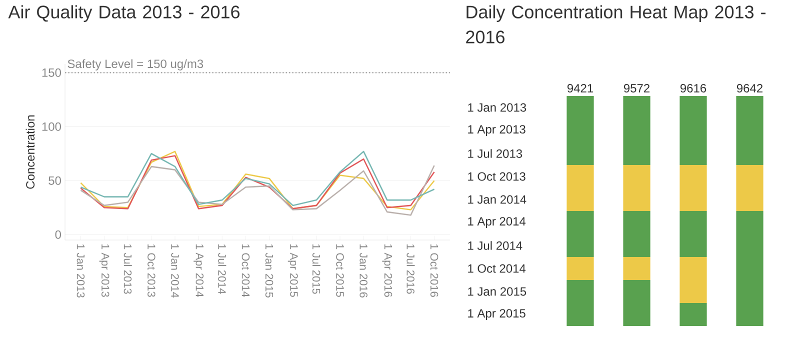  What do you see at coordinates (30, 152) in the screenshot?
I see `y-axis-title: Concentration` at bounding box center [30, 152].